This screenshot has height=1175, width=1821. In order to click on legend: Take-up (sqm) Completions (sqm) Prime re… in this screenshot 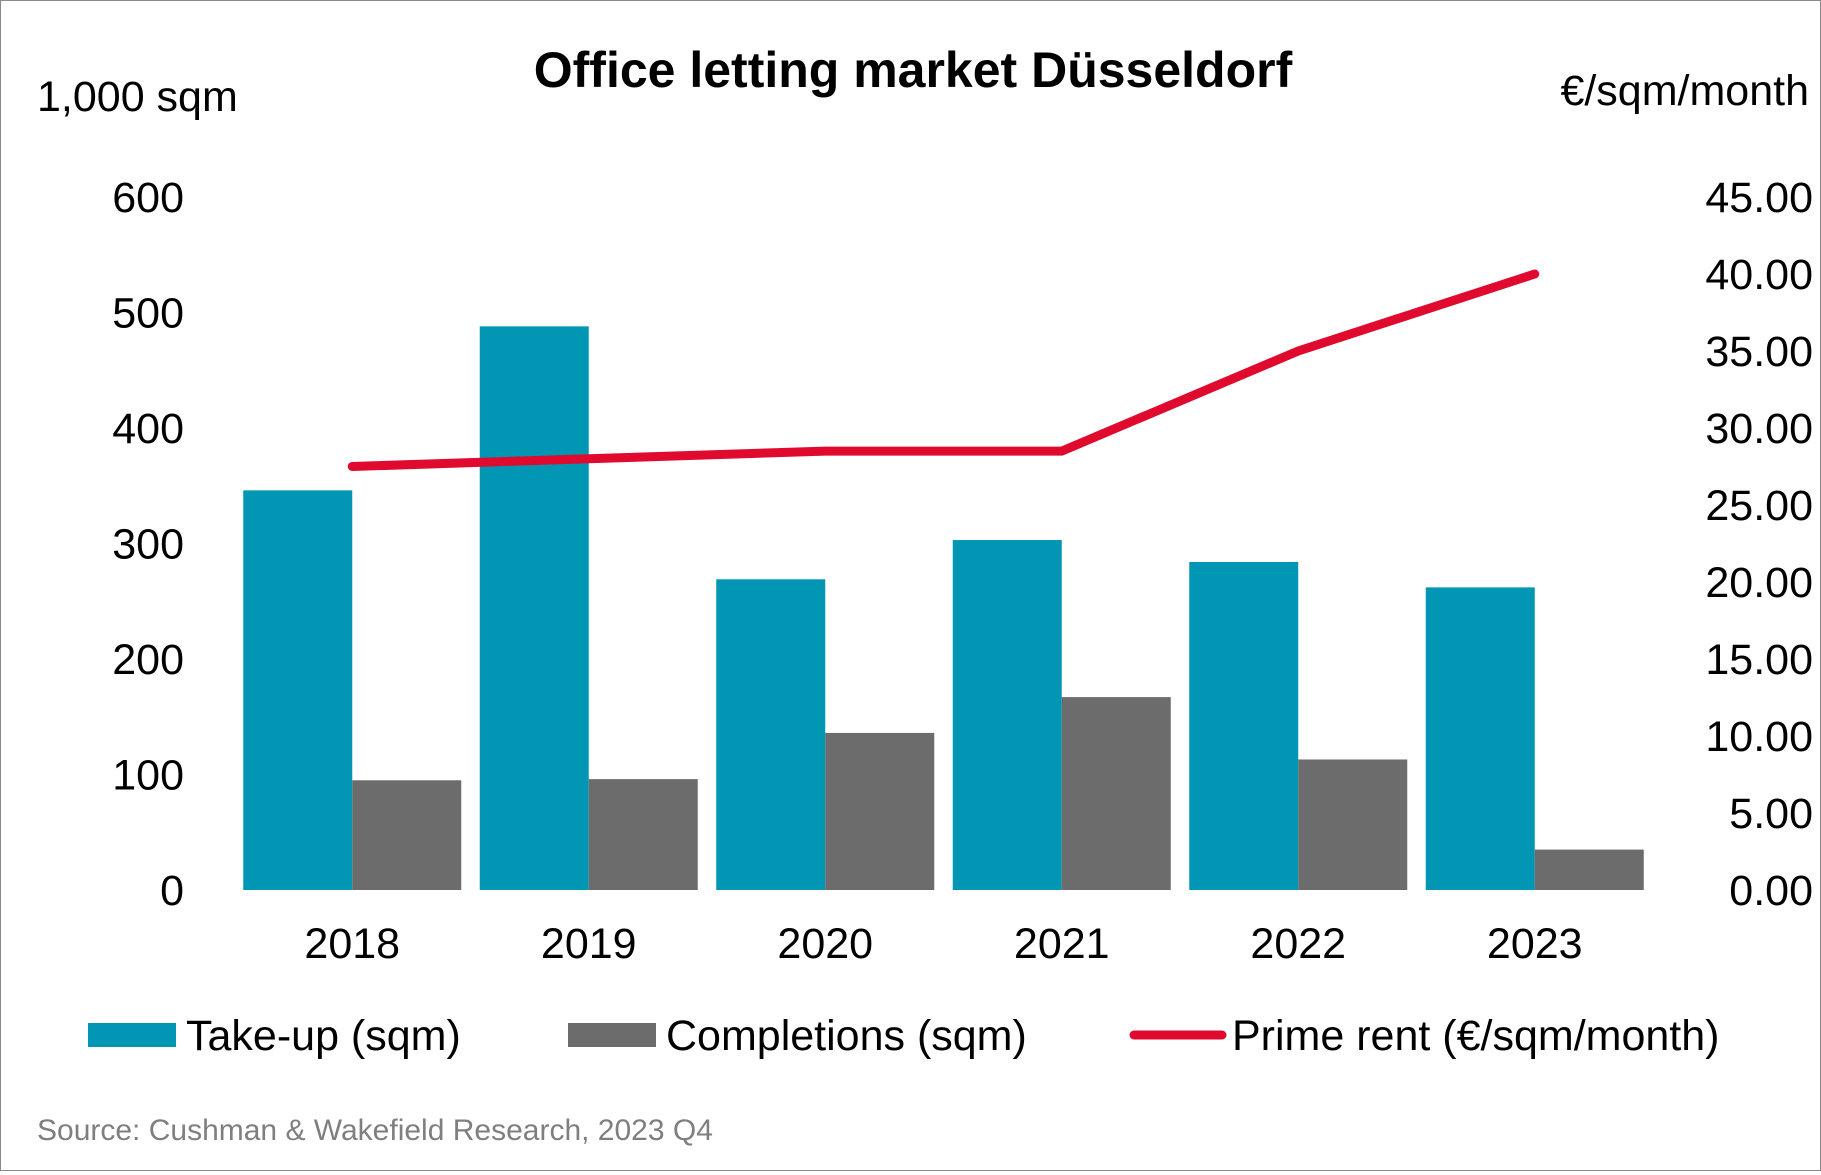, I will do `click(903, 1036)`.